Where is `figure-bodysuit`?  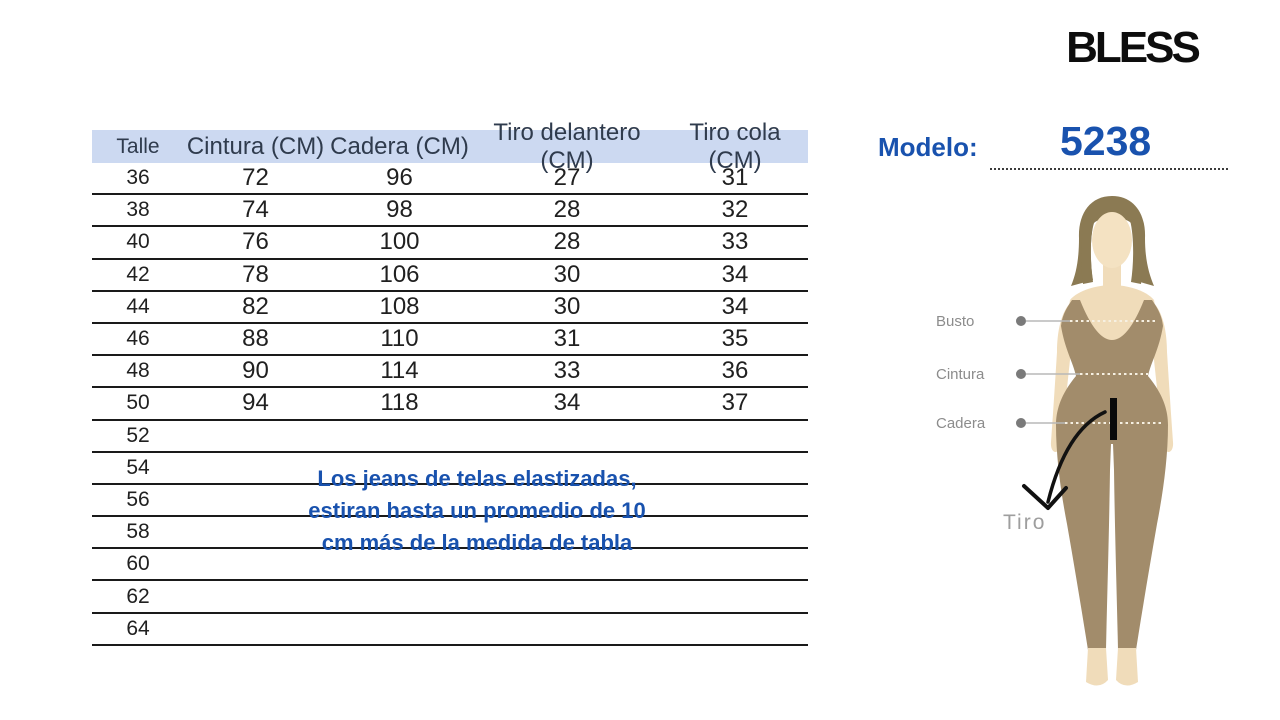
figure-bodysuit is located at coordinates (1112, 475).